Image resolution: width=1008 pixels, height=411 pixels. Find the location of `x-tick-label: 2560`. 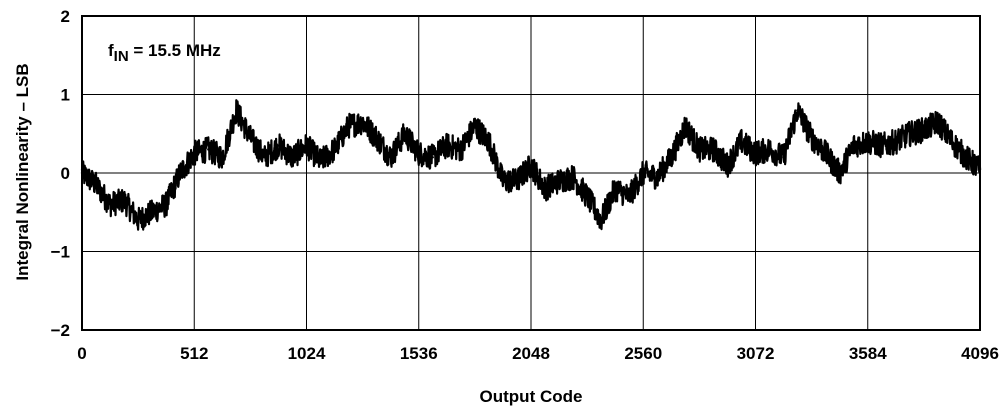

x-tick-label: 2560 is located at coordinates (643, 353).